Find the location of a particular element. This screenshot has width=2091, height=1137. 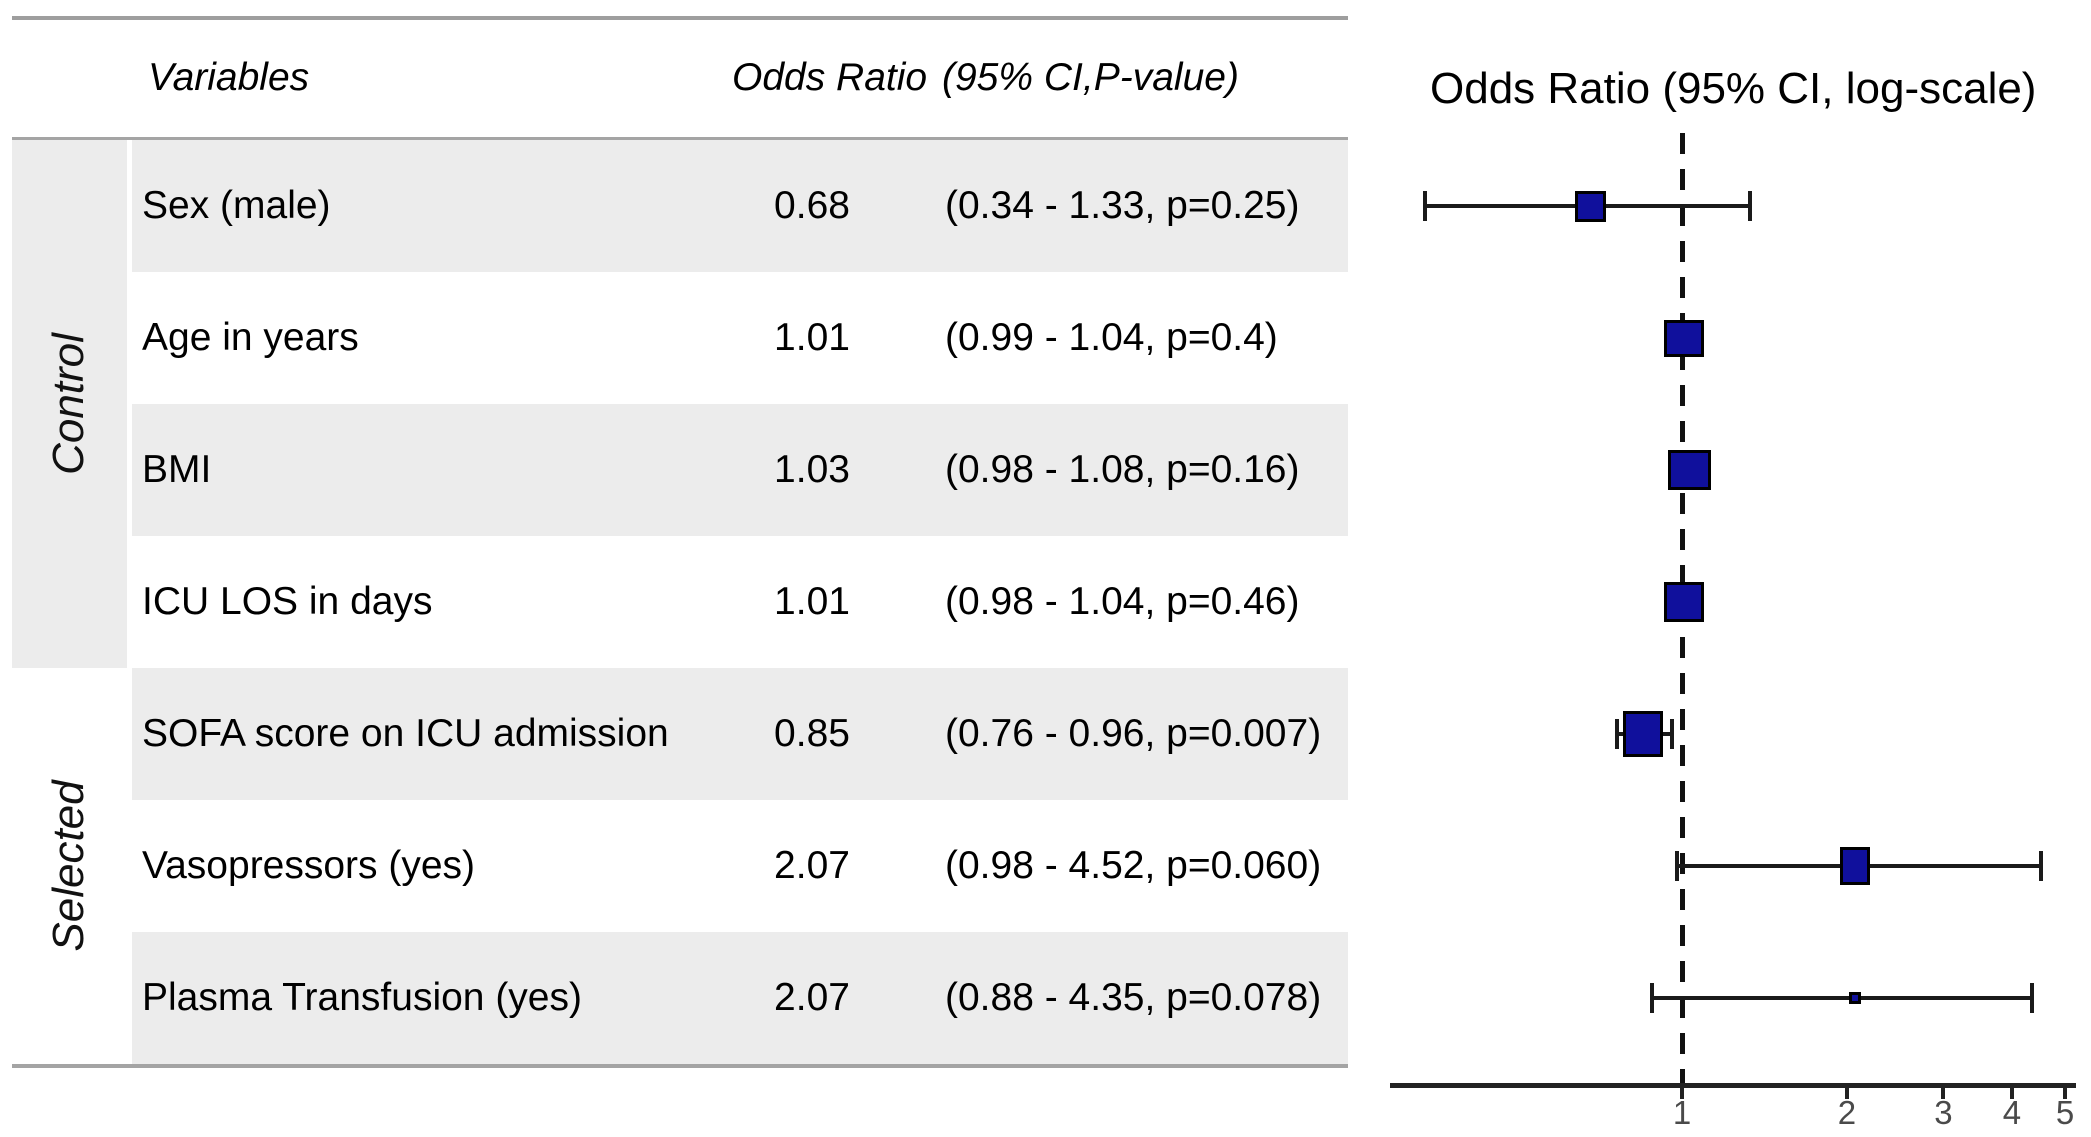

row-variable: Vasopressors (yes) is located at coordinates (309, 865).